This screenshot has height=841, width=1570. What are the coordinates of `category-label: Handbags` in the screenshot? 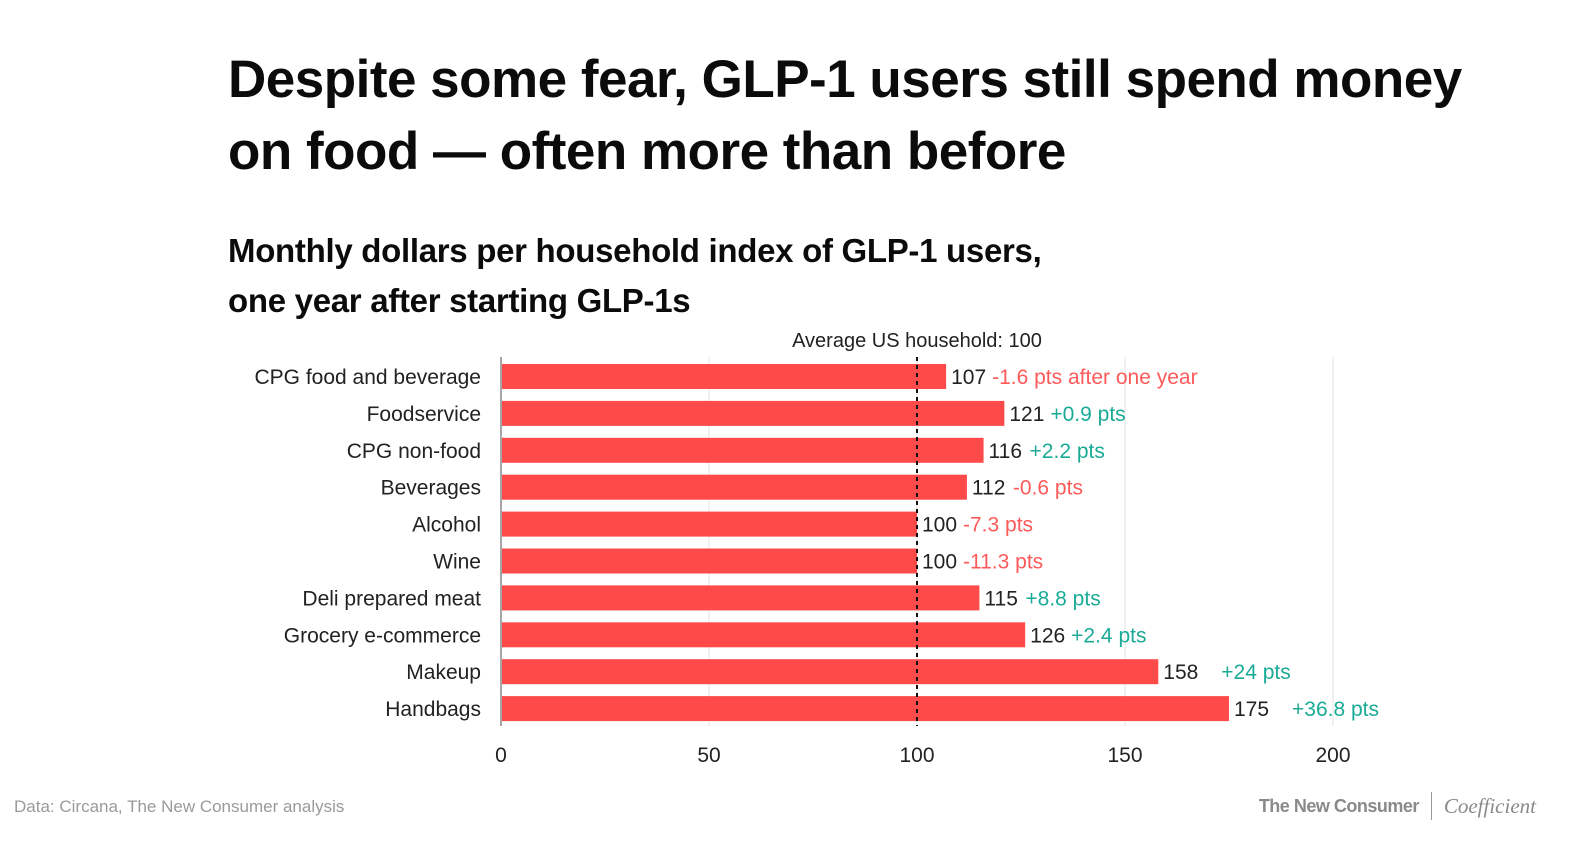 It's located at (433, 709).